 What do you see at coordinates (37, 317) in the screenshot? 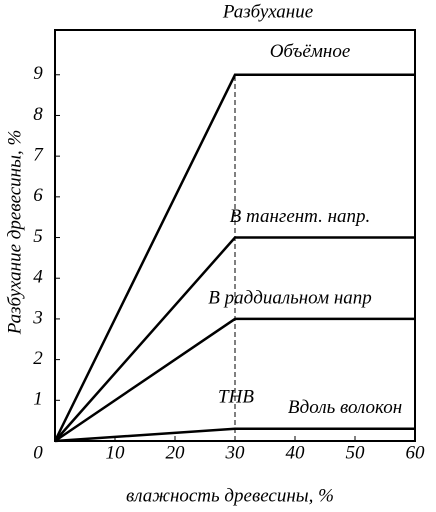
I see `y-tick-label: 3` at bounding box center [37, 317].